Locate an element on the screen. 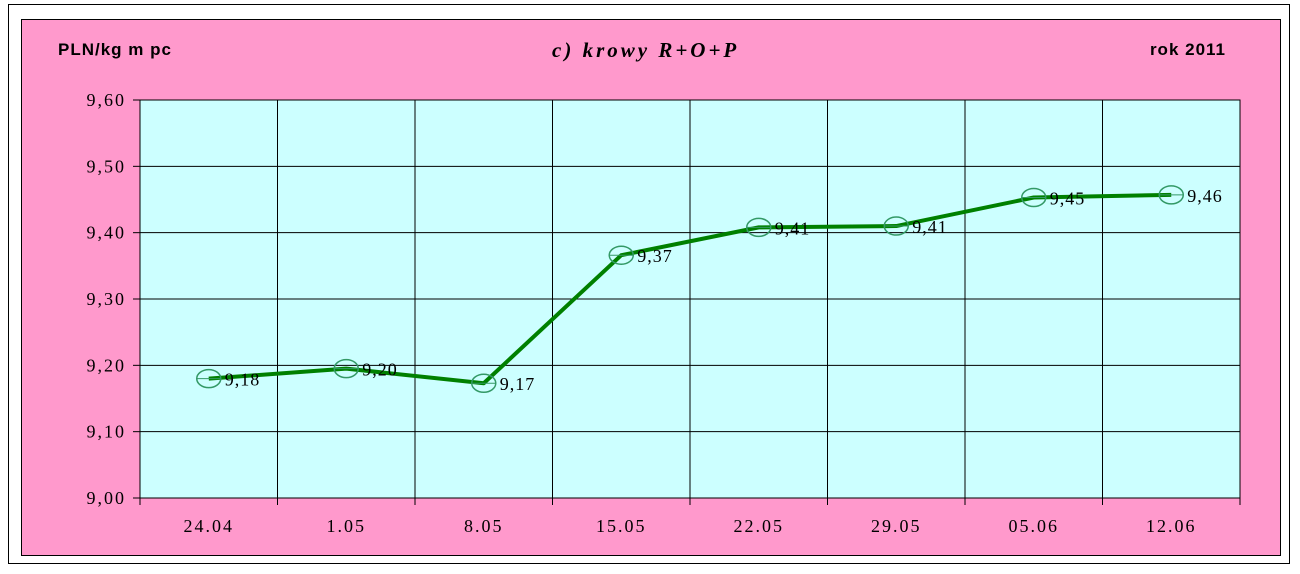 This screenshot has height=574, width=1300. chart-title: c) krowy R+O+P is located at coordinates (646, 50).